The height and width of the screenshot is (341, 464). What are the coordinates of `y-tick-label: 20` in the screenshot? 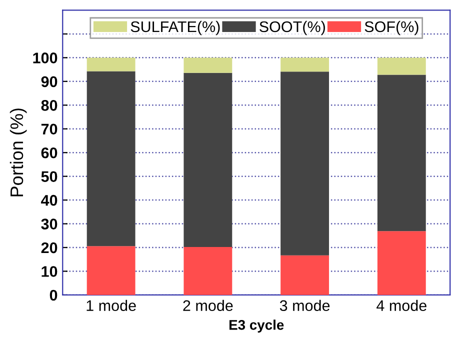 It's located at (49, 248).